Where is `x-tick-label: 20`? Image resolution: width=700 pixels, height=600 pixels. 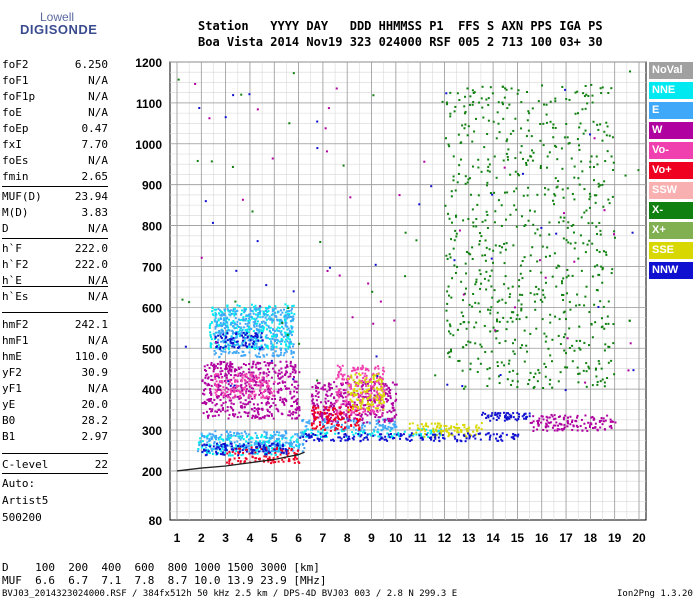
x-tick-label: 20 is located at coordinates (639, 538).